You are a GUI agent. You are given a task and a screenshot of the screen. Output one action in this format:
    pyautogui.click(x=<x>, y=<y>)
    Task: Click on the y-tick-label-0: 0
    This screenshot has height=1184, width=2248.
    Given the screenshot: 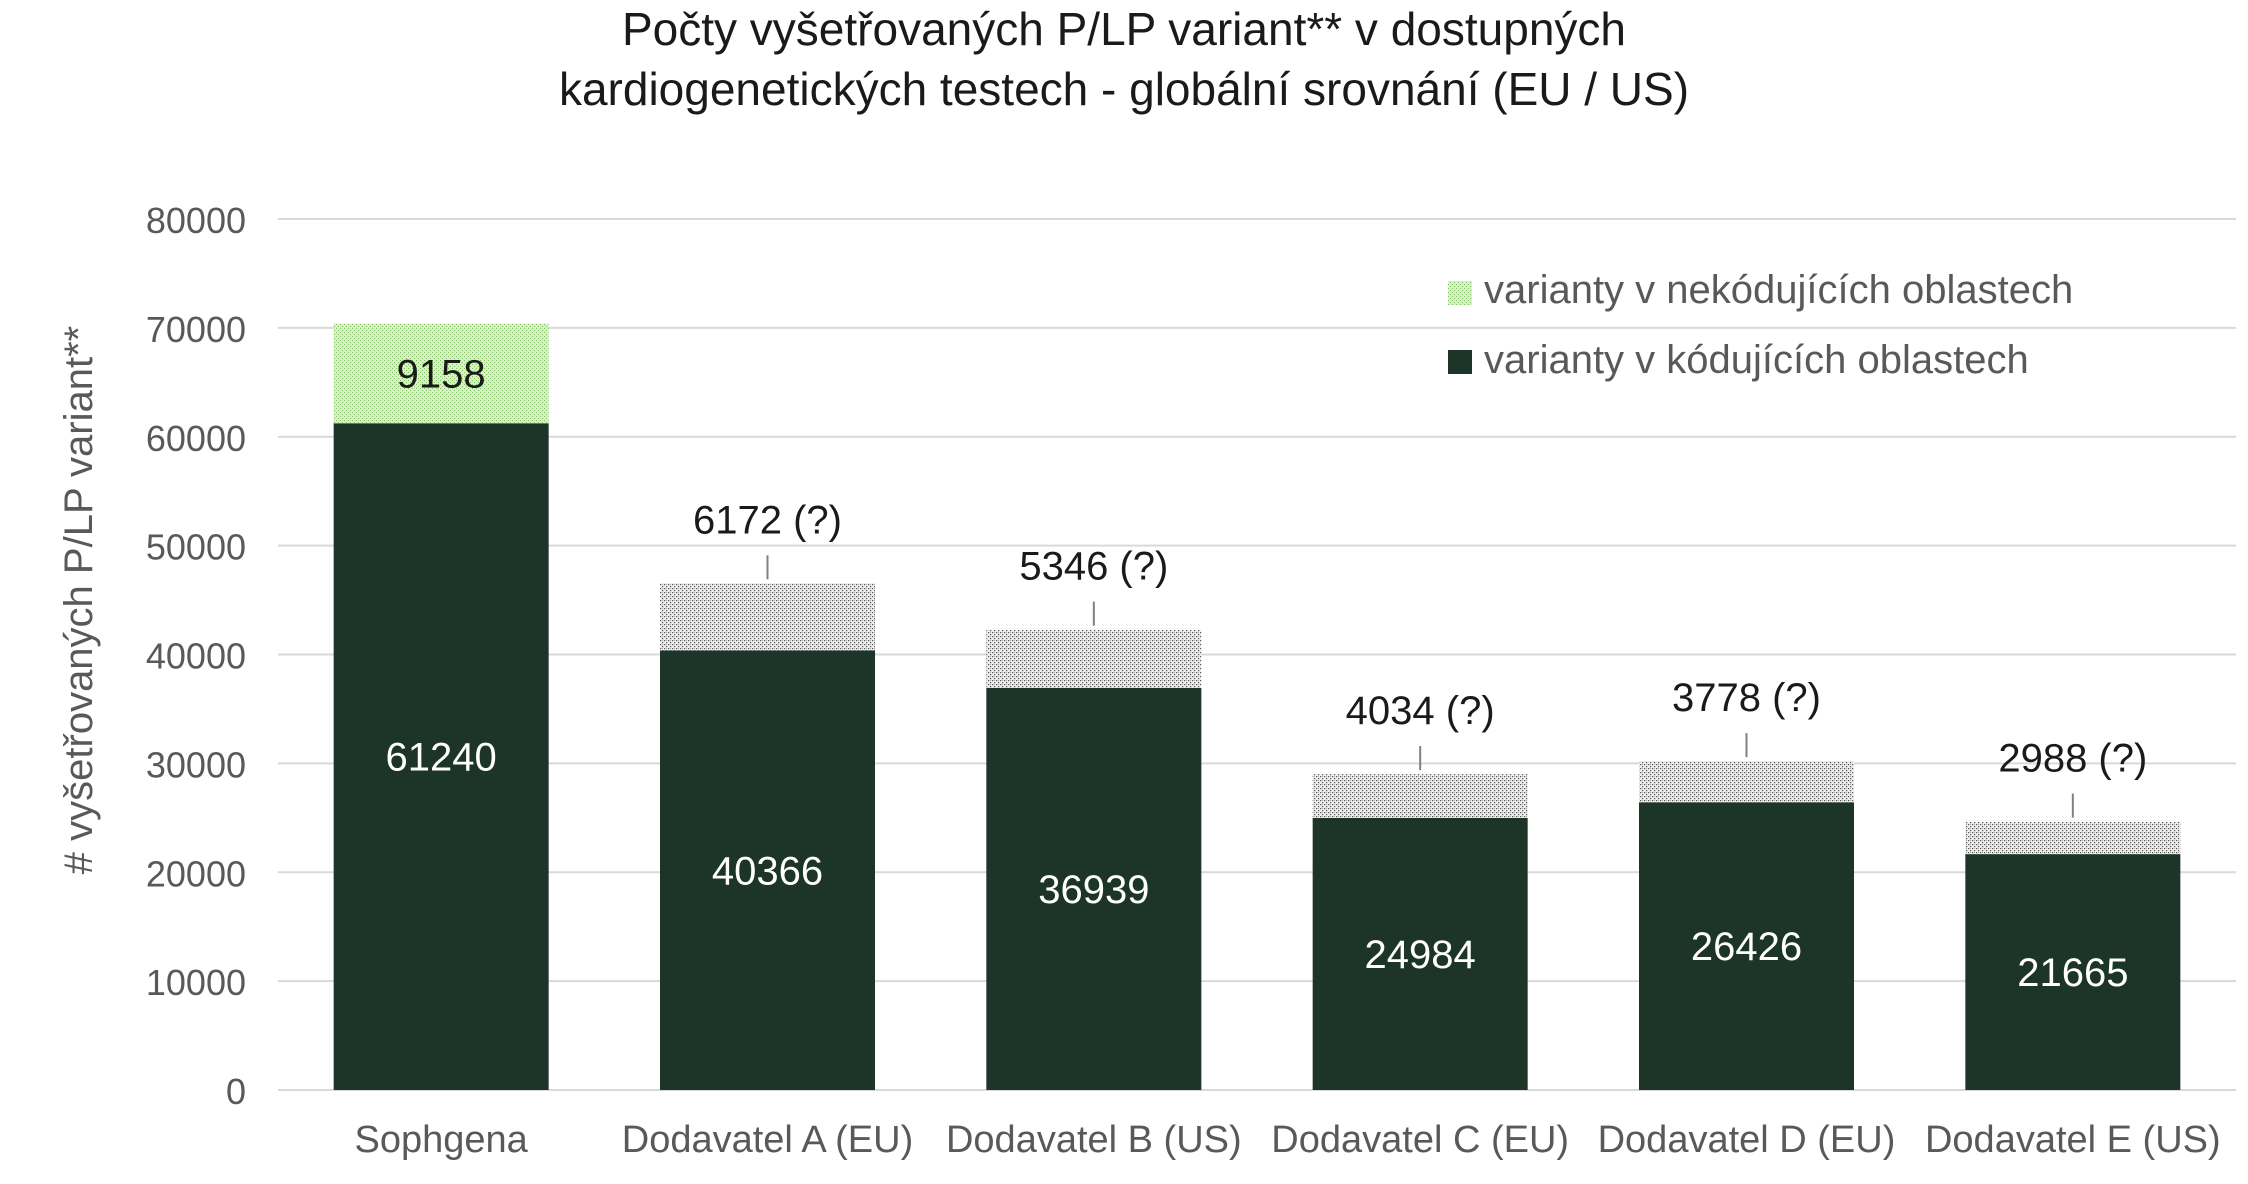 What is the action you would take?
    pyautogui.click(x=236, y=1091)
    